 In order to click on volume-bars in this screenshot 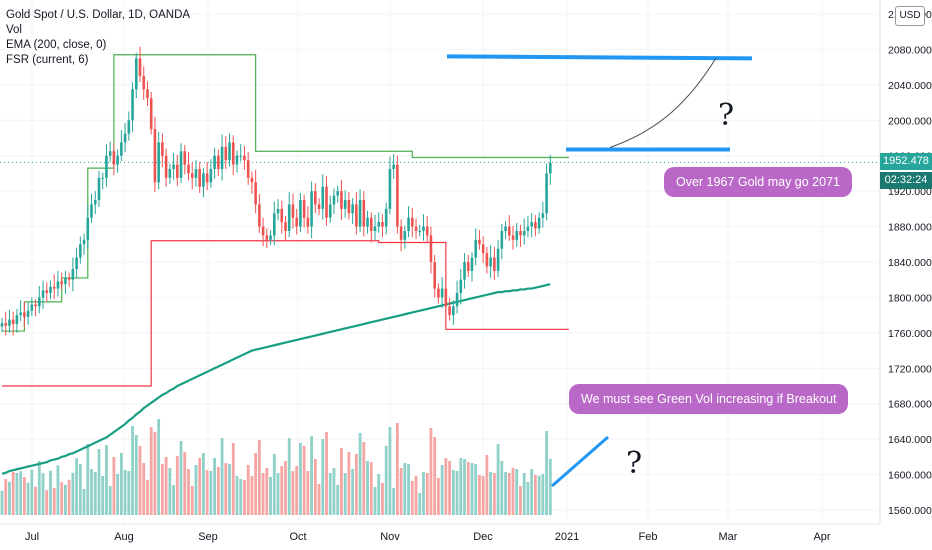, I will do `click(276, 467)`.